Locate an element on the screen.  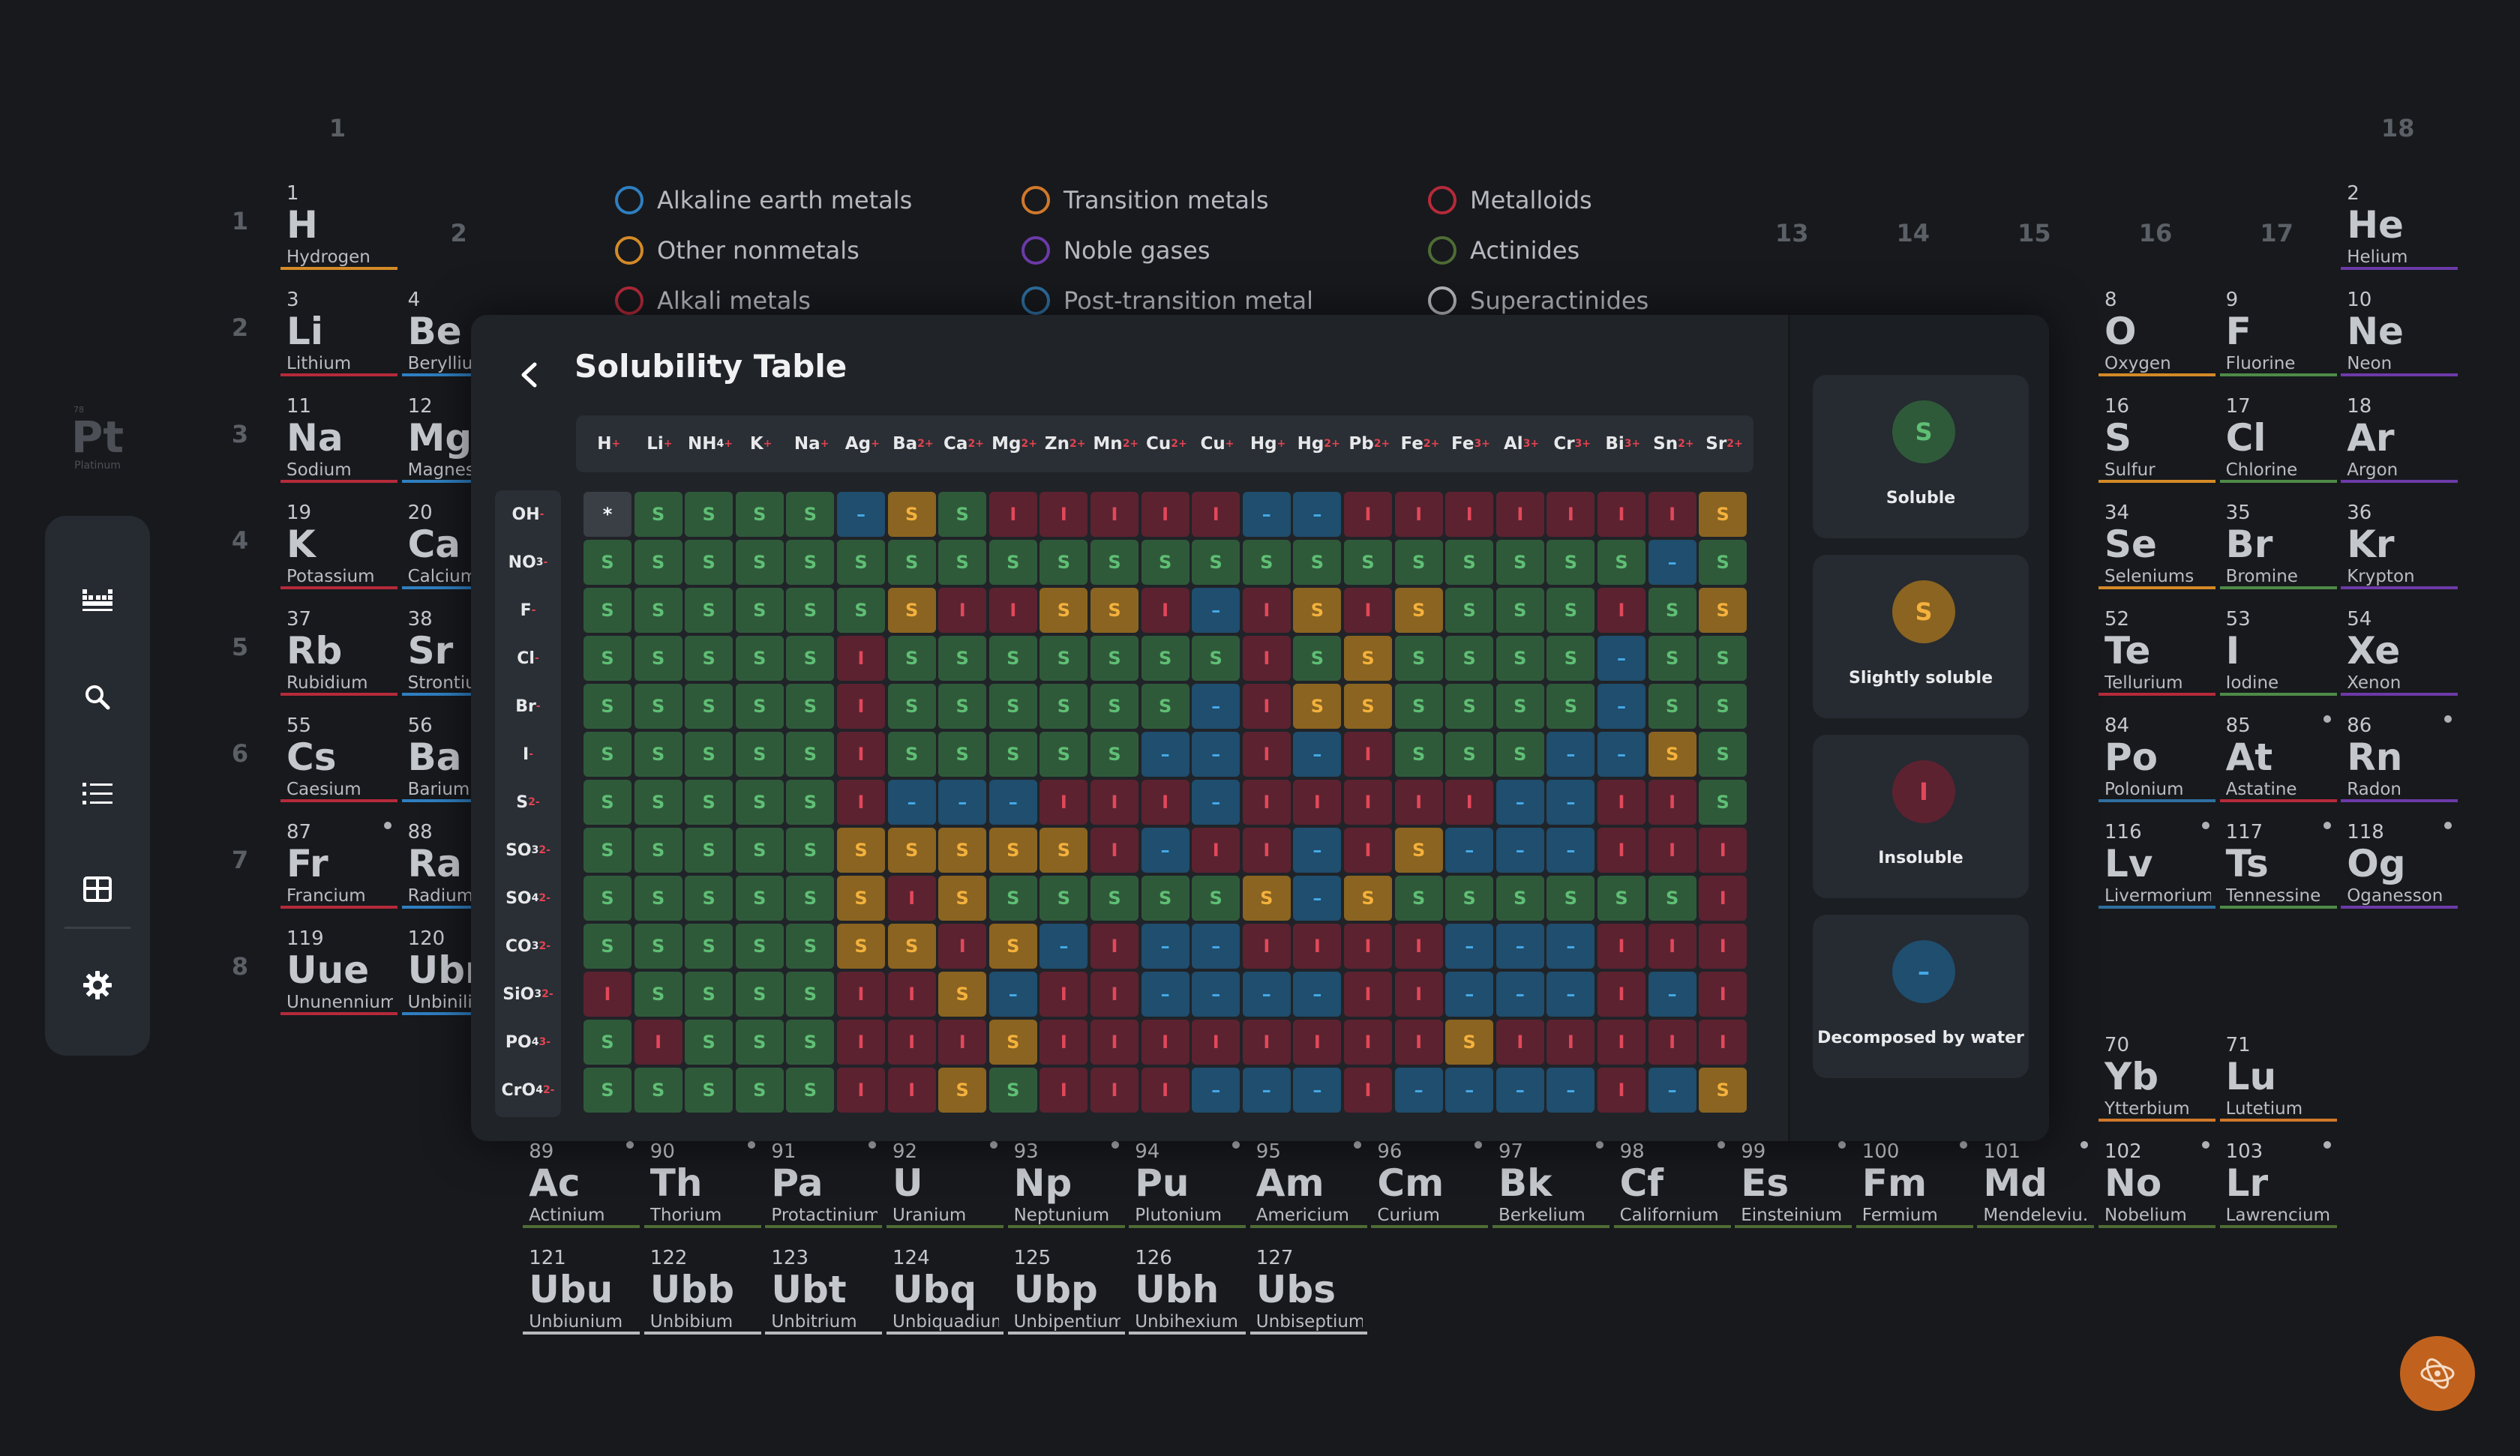
periodic-table-view-button is located at coordinates (98, 601).